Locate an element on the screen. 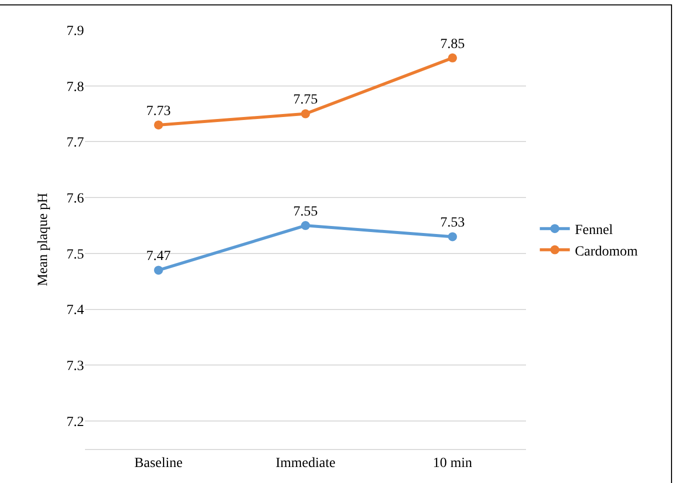 Image resolution: width=676 pixels, height=483 pixels. y-axis-title: Mean plaque pH is located at coordinates (44, 239).